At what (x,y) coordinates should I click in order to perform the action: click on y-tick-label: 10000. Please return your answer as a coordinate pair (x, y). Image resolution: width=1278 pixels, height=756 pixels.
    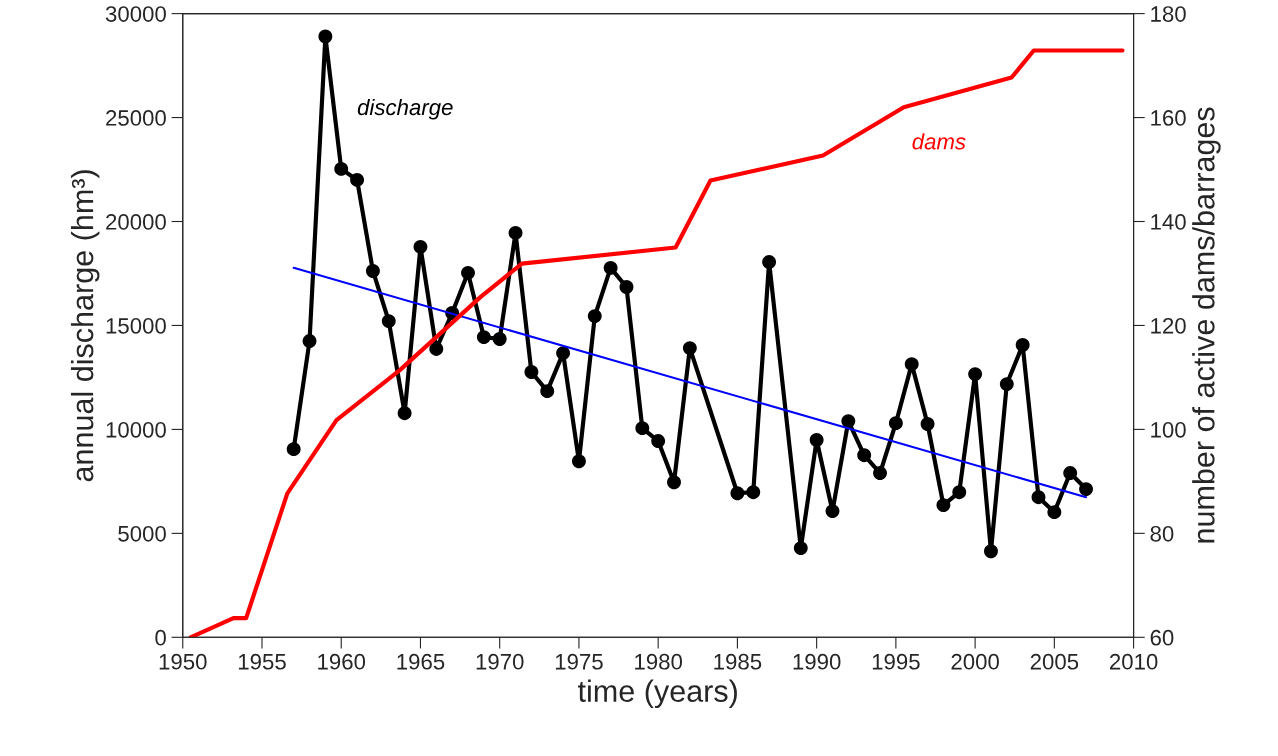
    Looking at the image, I should click on (136, 429).